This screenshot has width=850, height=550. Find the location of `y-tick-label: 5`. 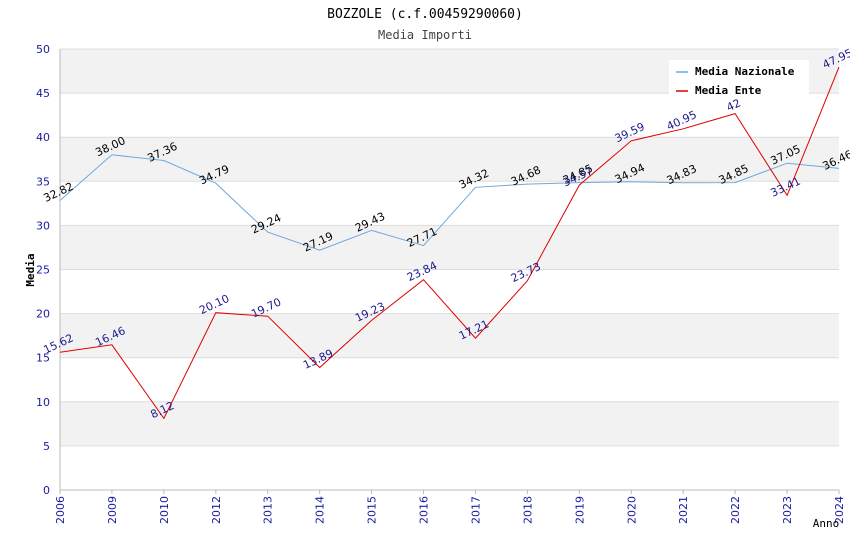

y-tick-label: 5 is located at coordinates (46, 446).